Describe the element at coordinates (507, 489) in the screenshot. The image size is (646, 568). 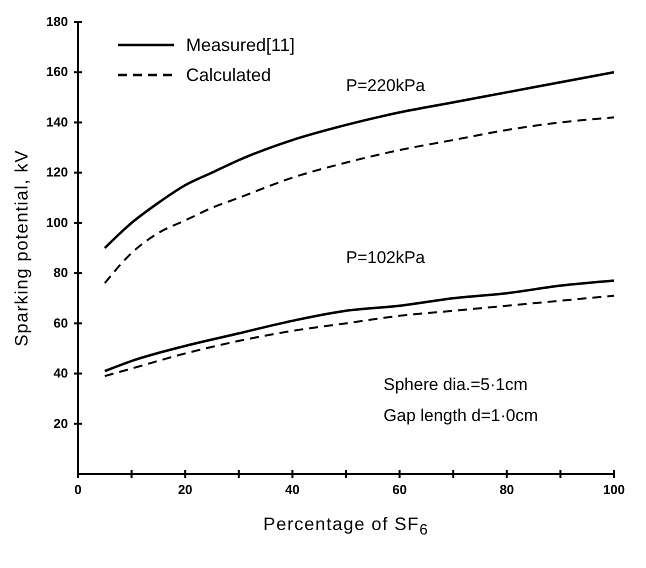
I see `x-tick-label: 80` at that location.